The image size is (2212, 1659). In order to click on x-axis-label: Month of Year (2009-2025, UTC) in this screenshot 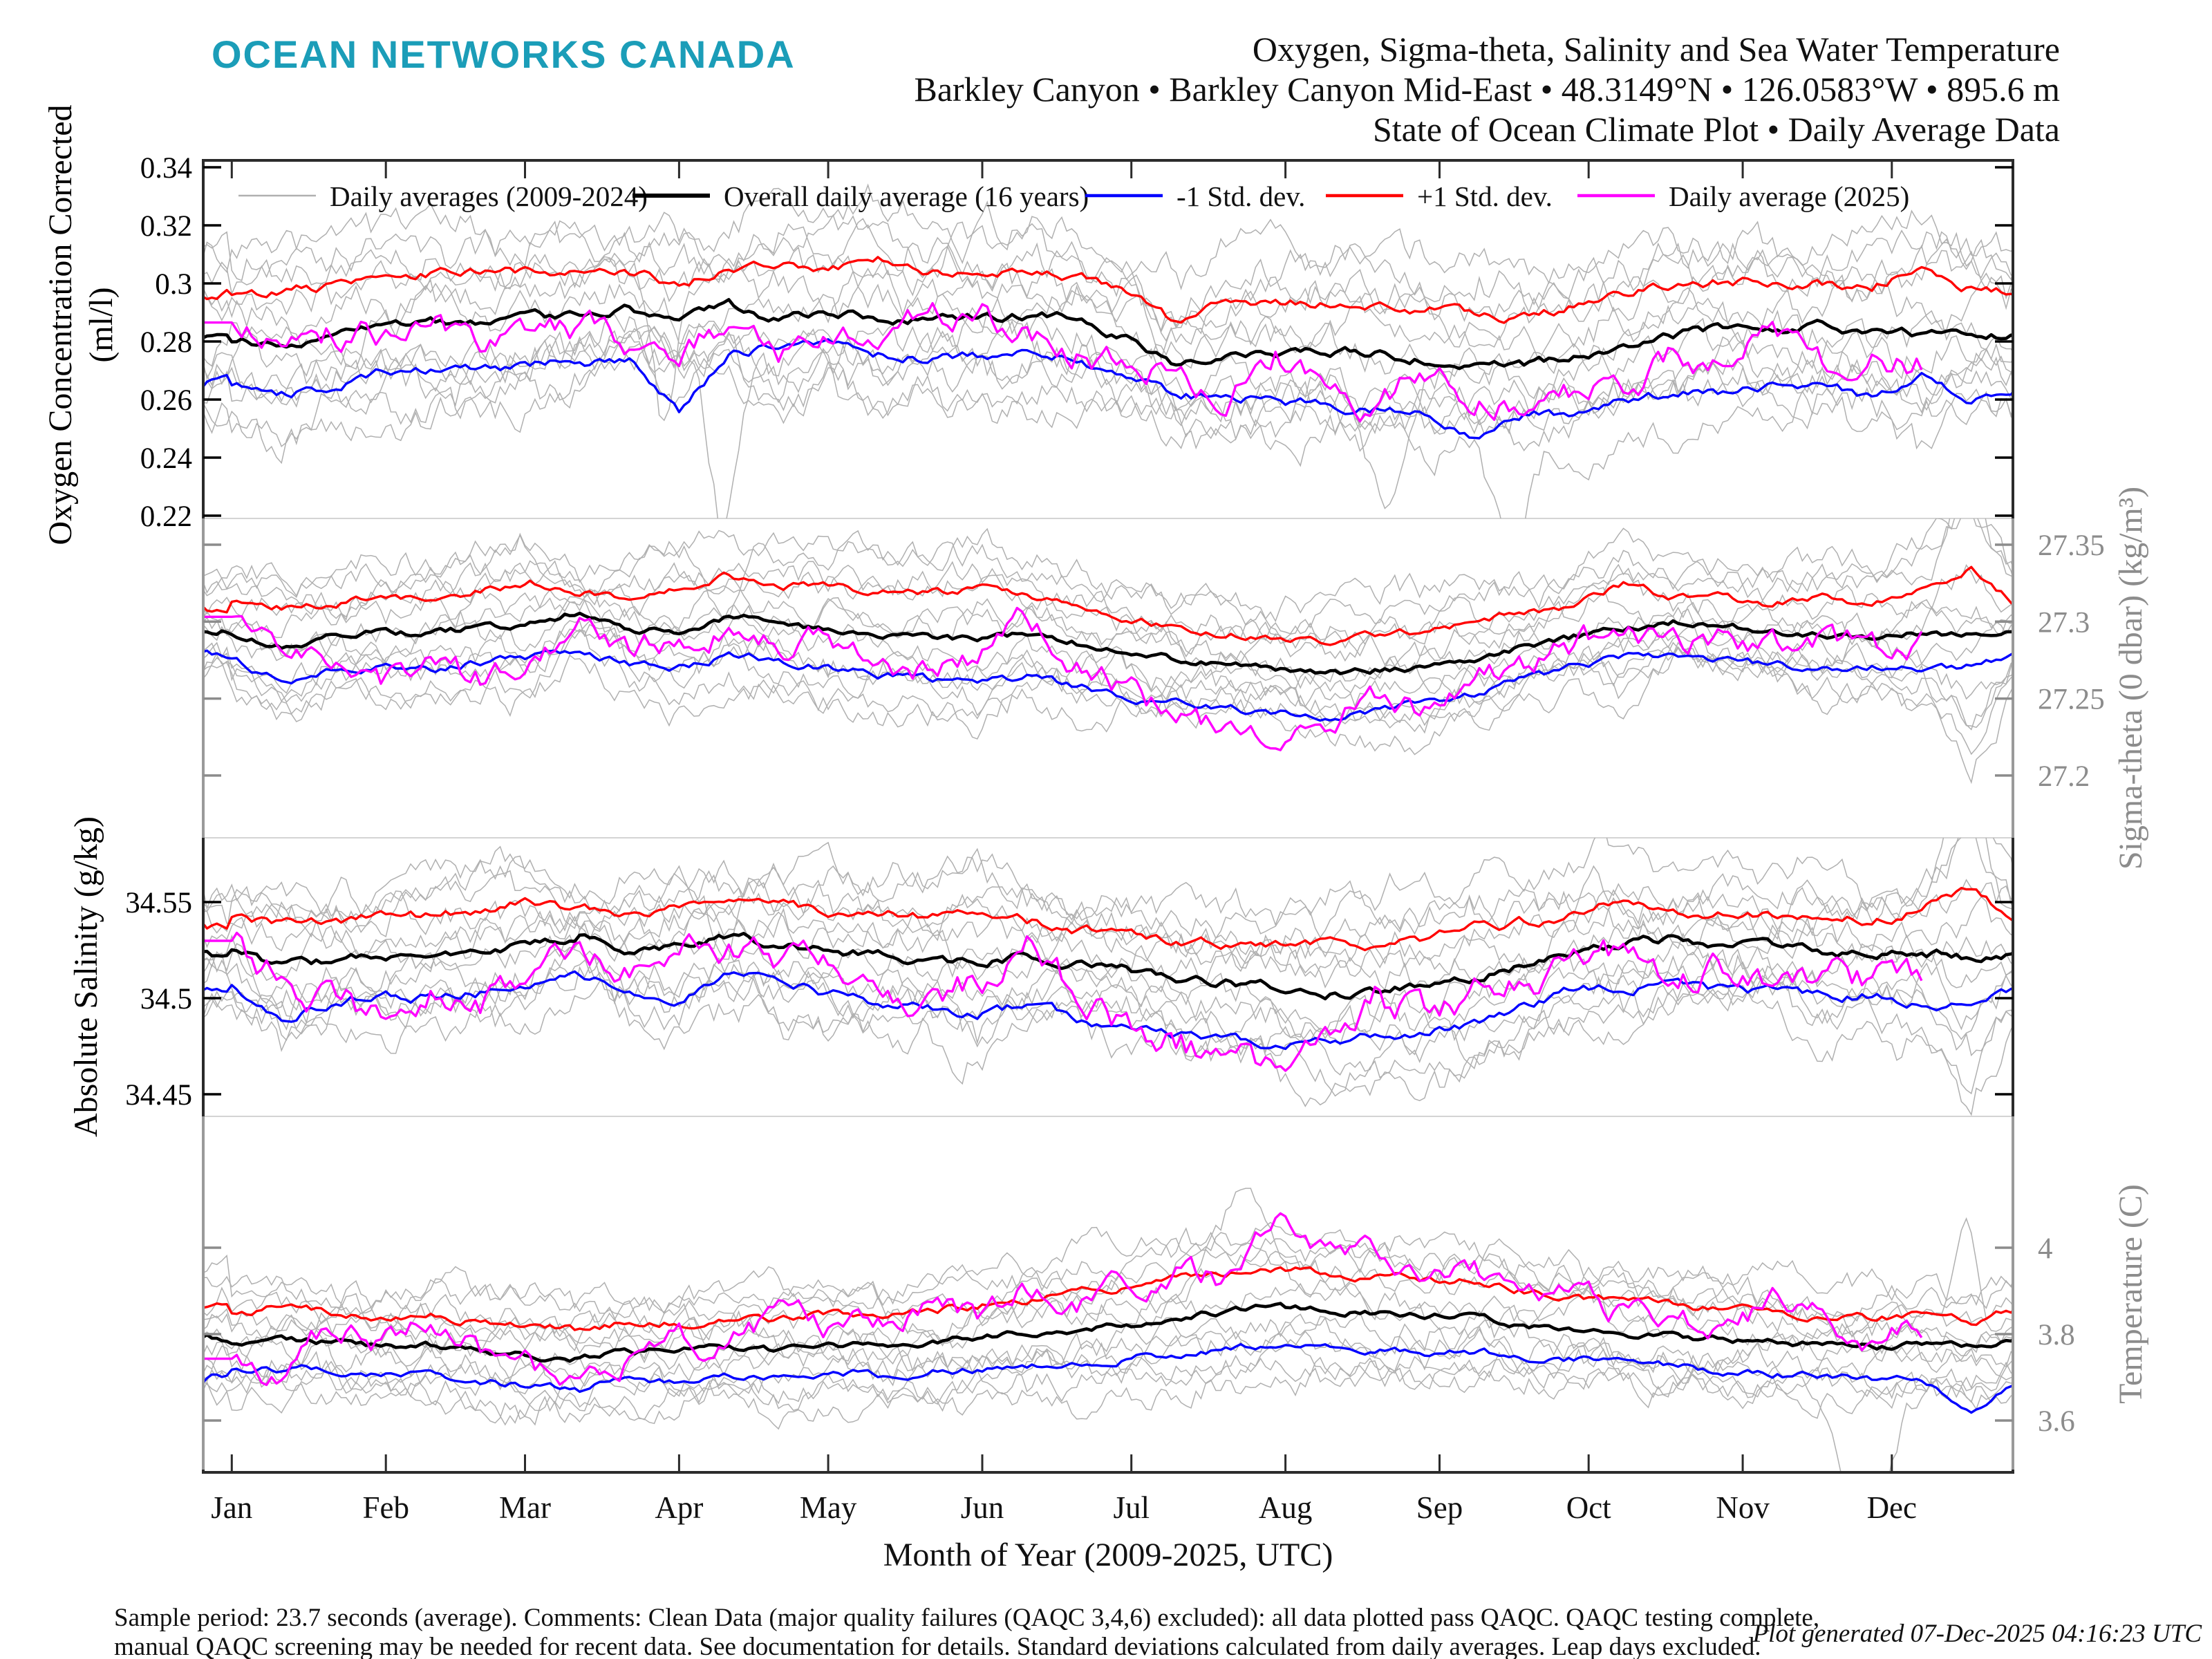, I will do `click(1108, 1555)`.